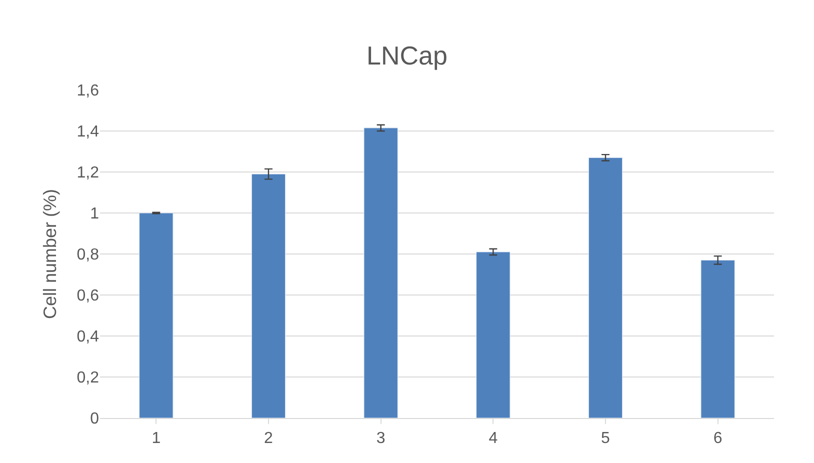 This screenshot has width=814, height=463. Describe the element at coordinates (95, 214) in the screenshot. I see `y-tick-label: 1` at that location.